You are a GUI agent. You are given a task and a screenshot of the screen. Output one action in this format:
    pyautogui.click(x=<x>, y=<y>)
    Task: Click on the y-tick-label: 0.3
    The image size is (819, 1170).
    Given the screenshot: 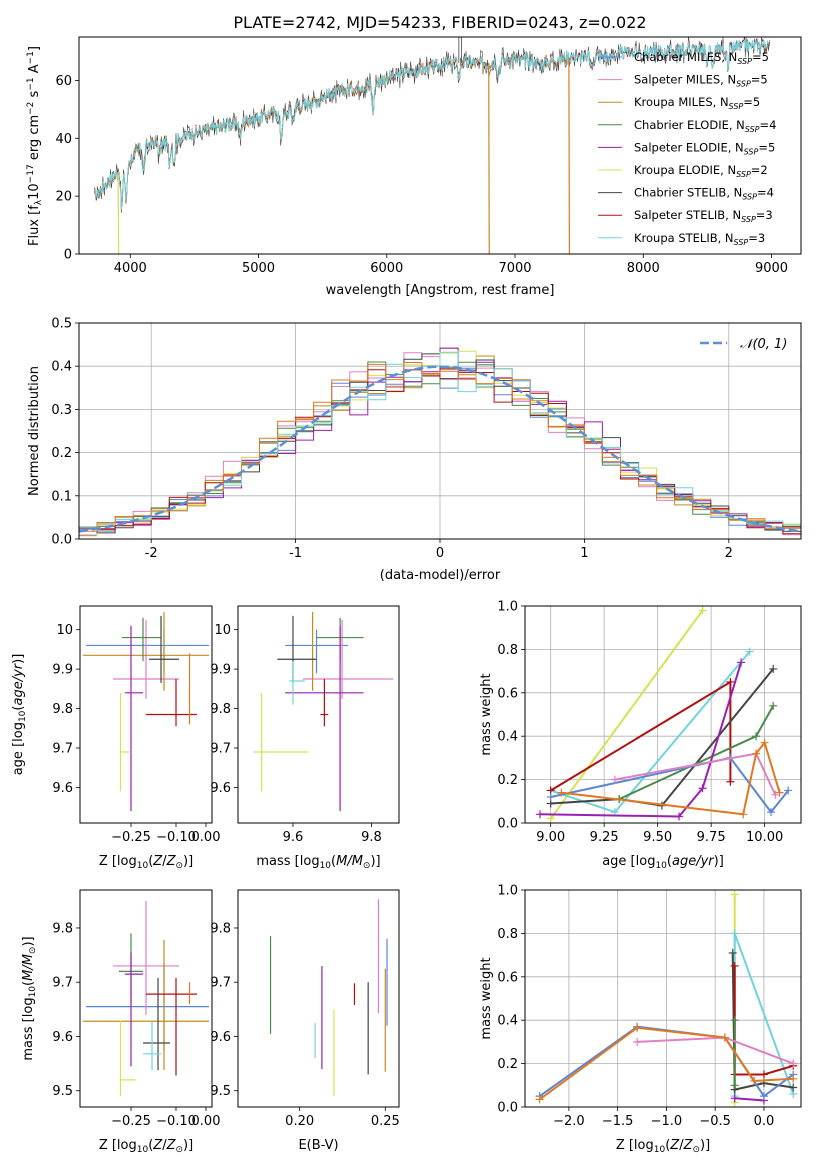 What is the action you would take?
    pyautogui.click(x=61, y=410)
    